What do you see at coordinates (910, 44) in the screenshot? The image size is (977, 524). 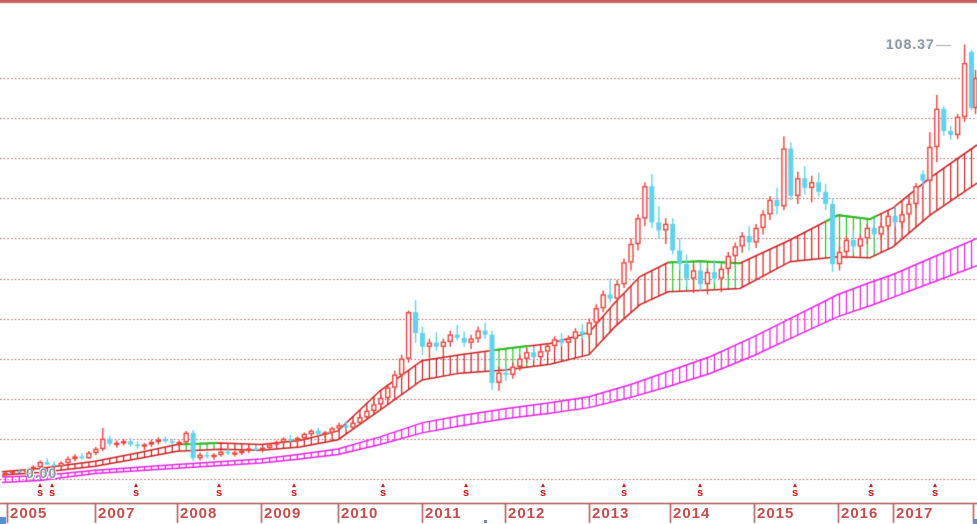 I see `last-price-label: 108.37` at bounding box center [910, 44].